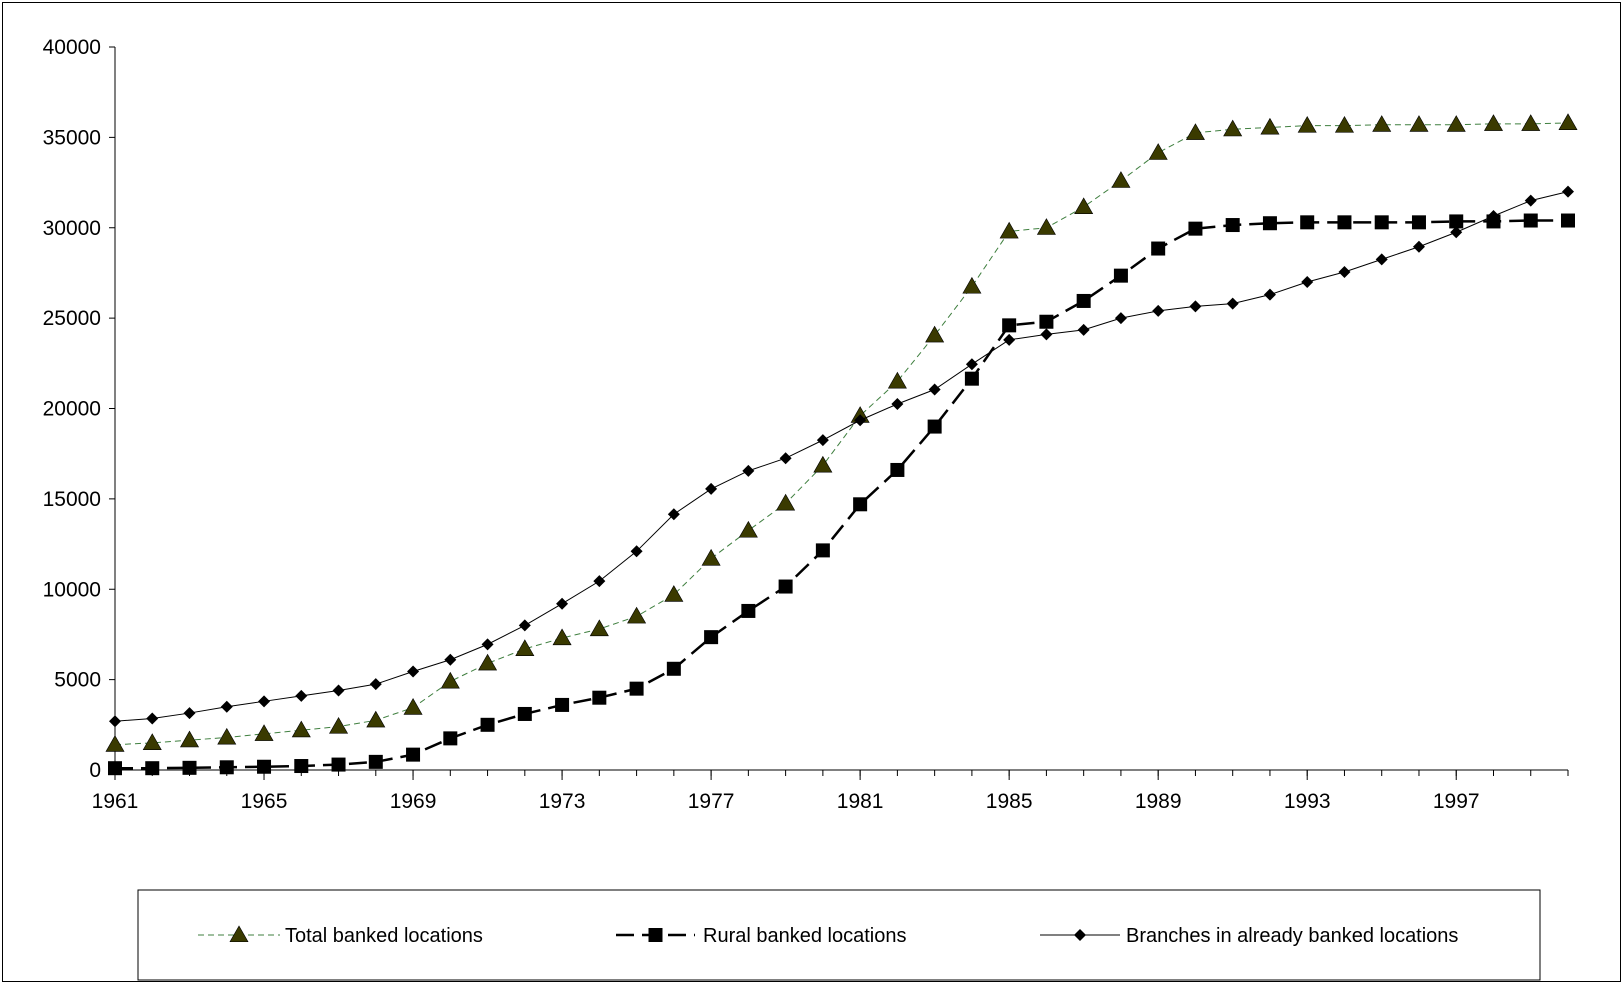  Describe the element at coordinates (264, 801) in the screenshot. I see `x-tick-label: 1965` at that location.